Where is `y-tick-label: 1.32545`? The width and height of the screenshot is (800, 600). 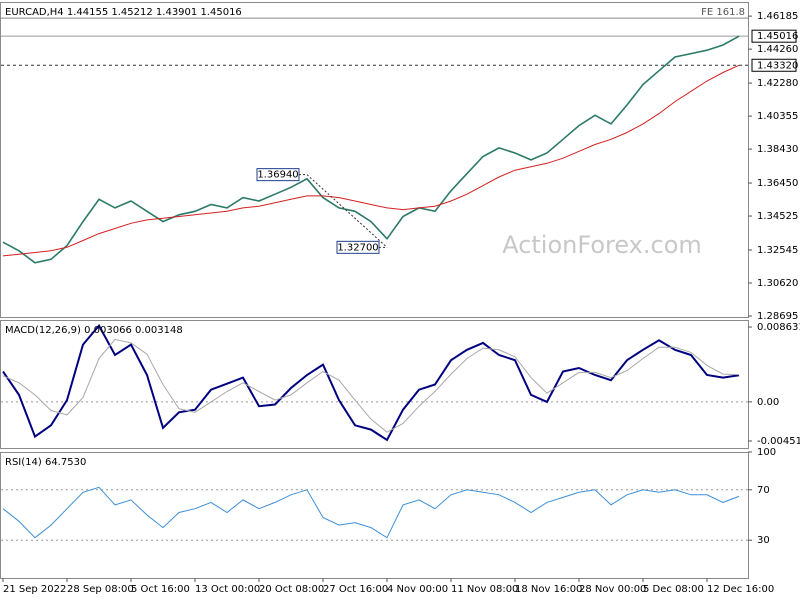 y-tick-label: 1.32545 is located at coordinates (777, 250).